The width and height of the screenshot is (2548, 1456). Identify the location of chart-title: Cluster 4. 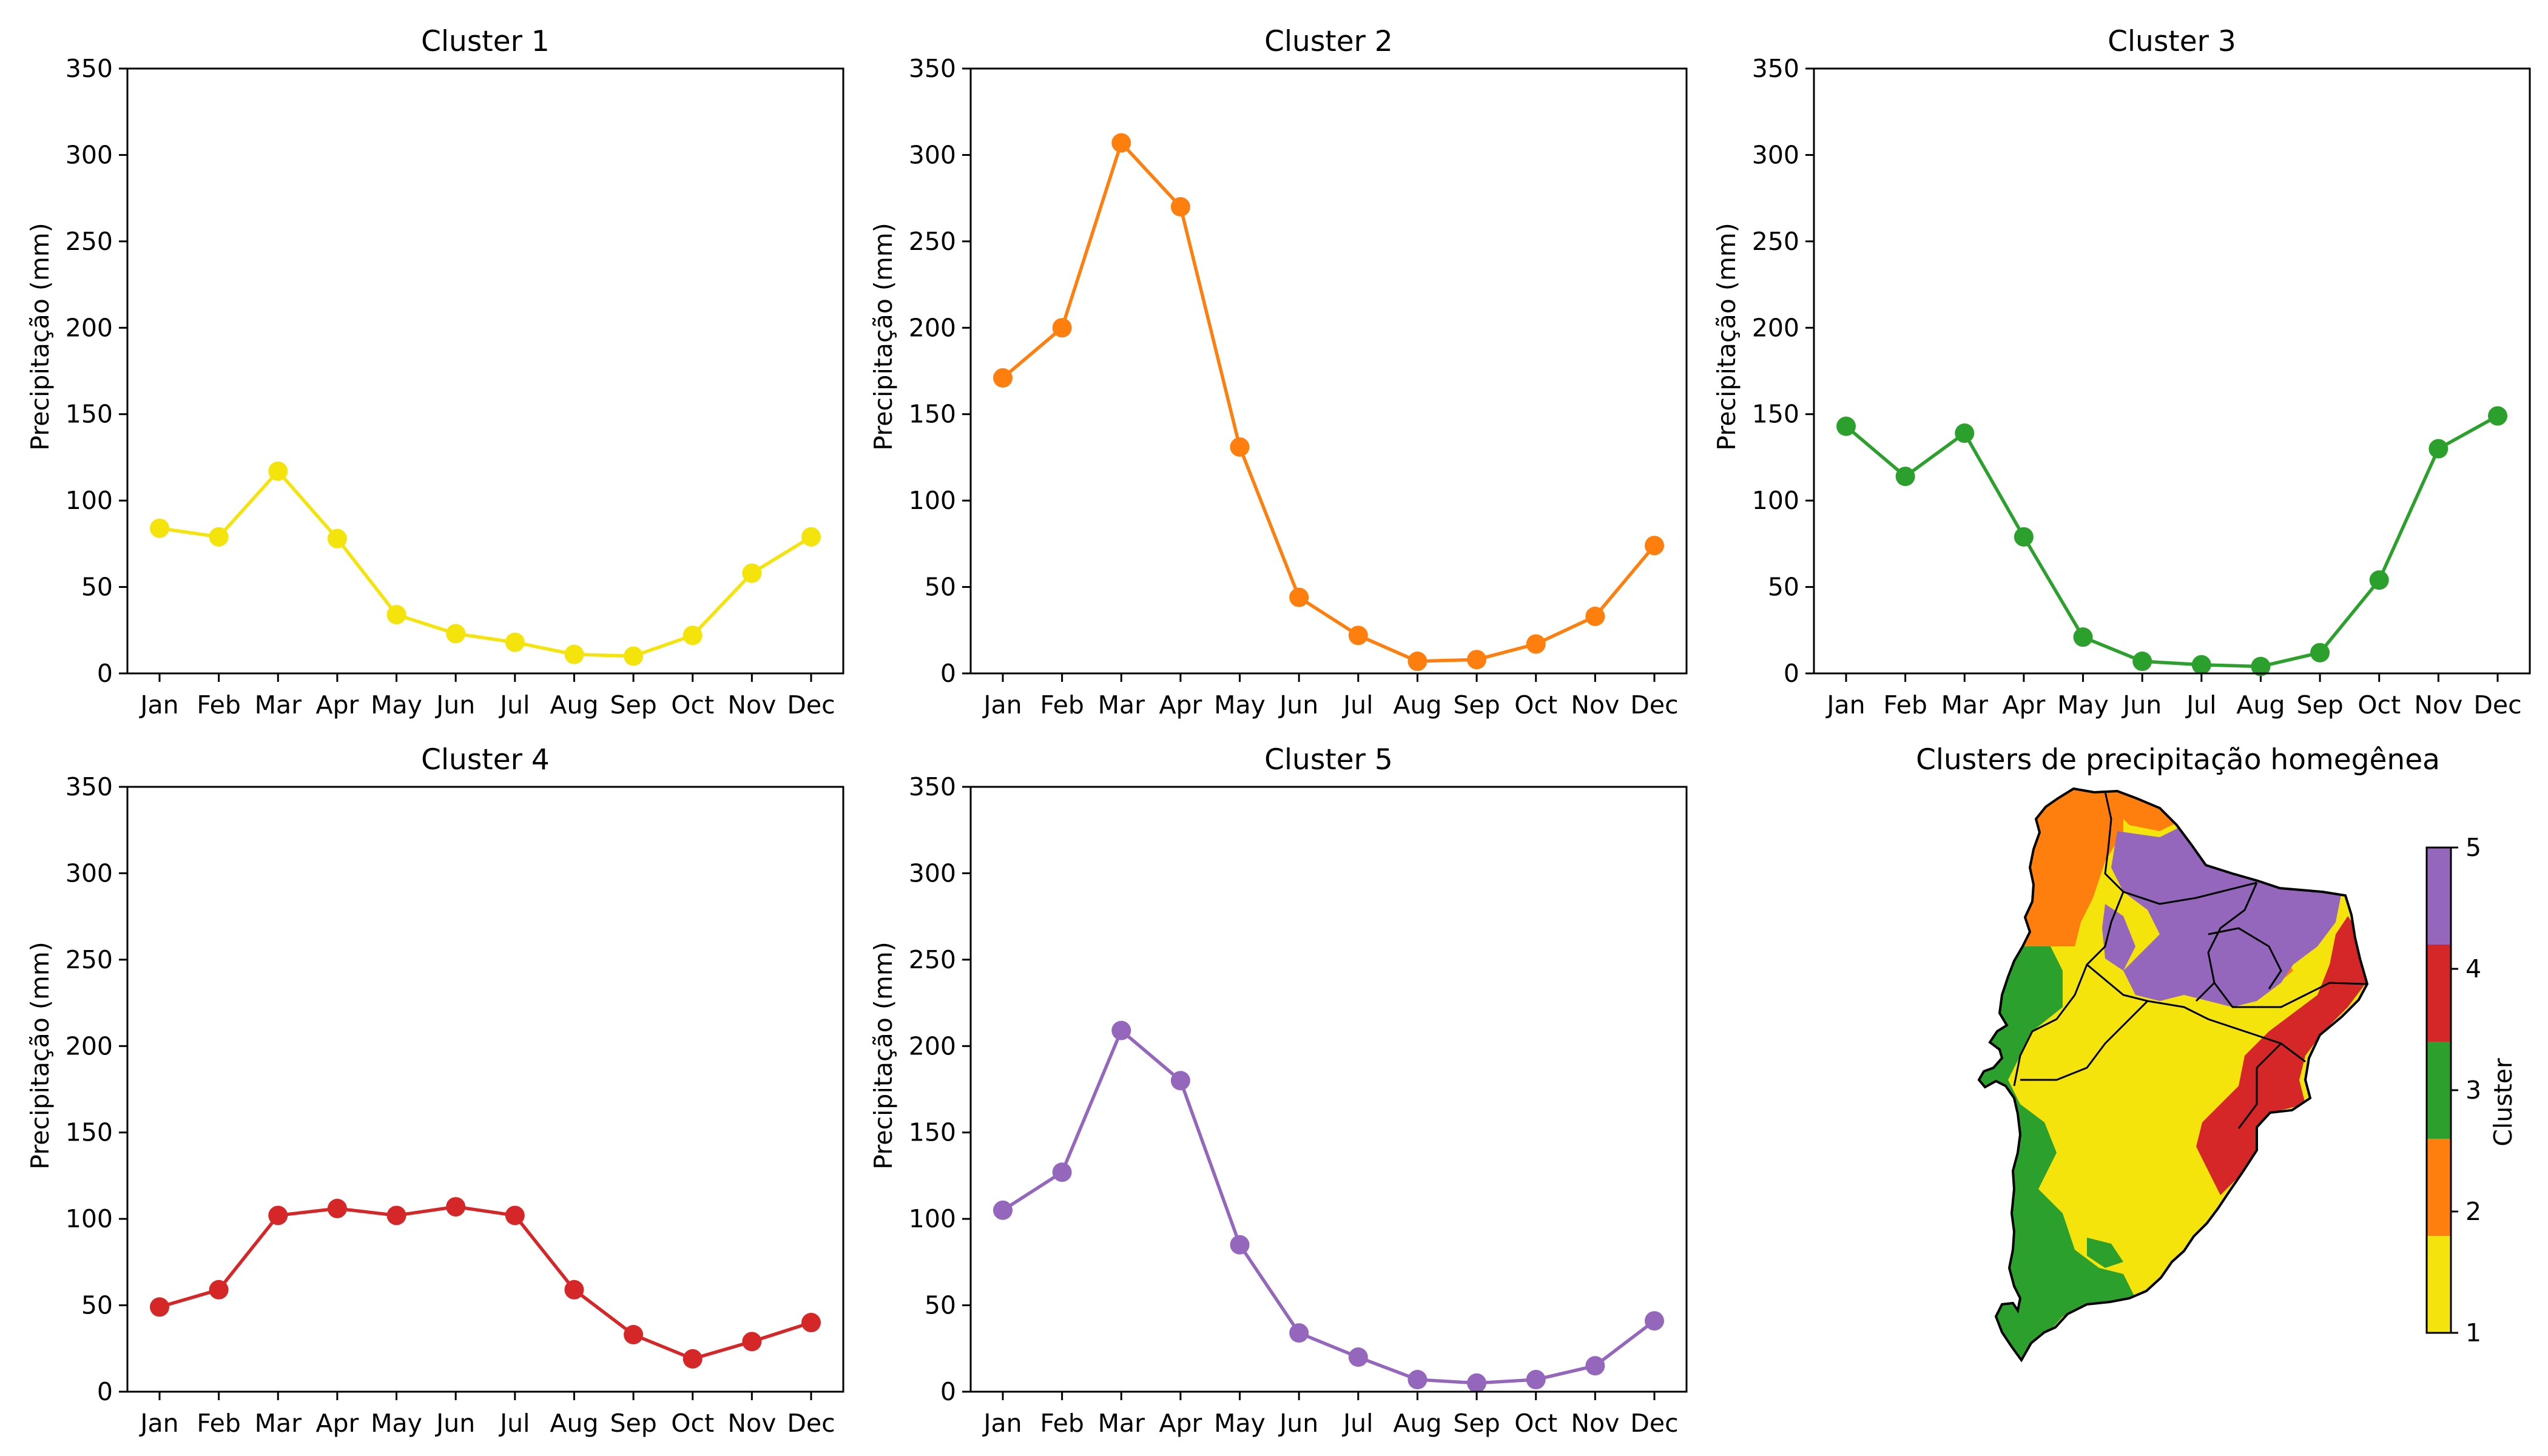
(485, 760).